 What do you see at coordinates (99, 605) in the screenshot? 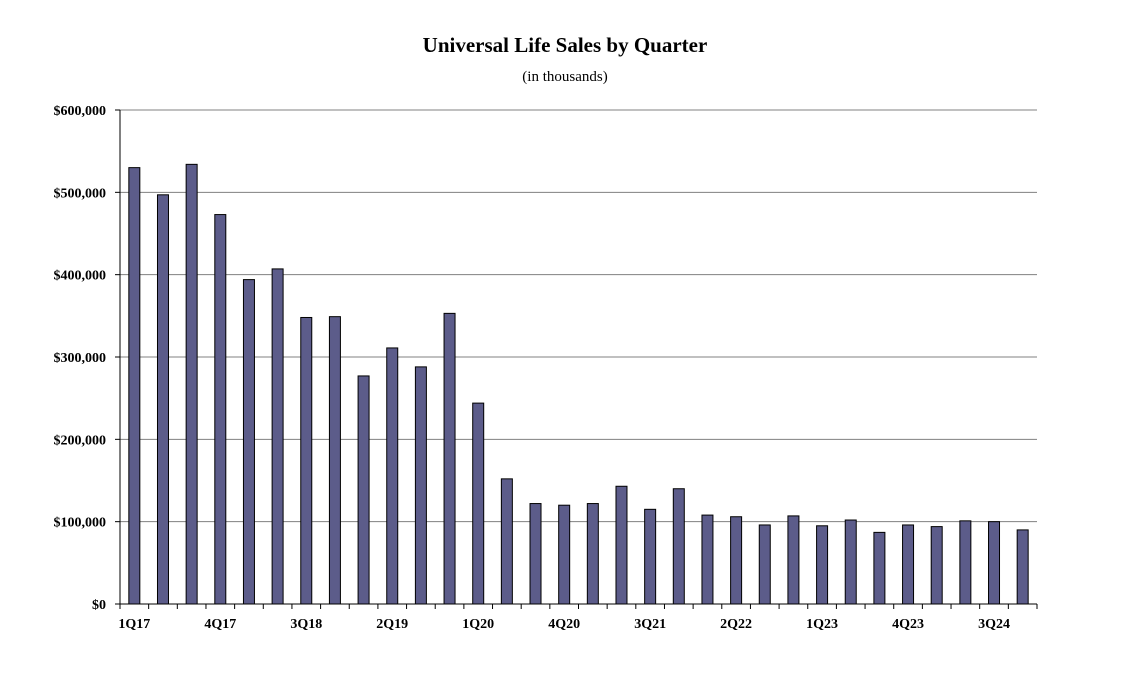
I see `y-tick-label: $0` at bounding box center [99, 605].